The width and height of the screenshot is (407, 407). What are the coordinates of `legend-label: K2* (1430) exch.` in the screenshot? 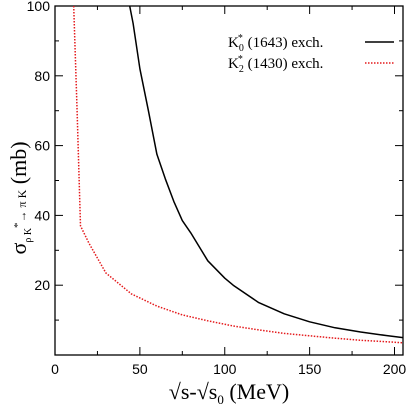 It's located at (275, 64).